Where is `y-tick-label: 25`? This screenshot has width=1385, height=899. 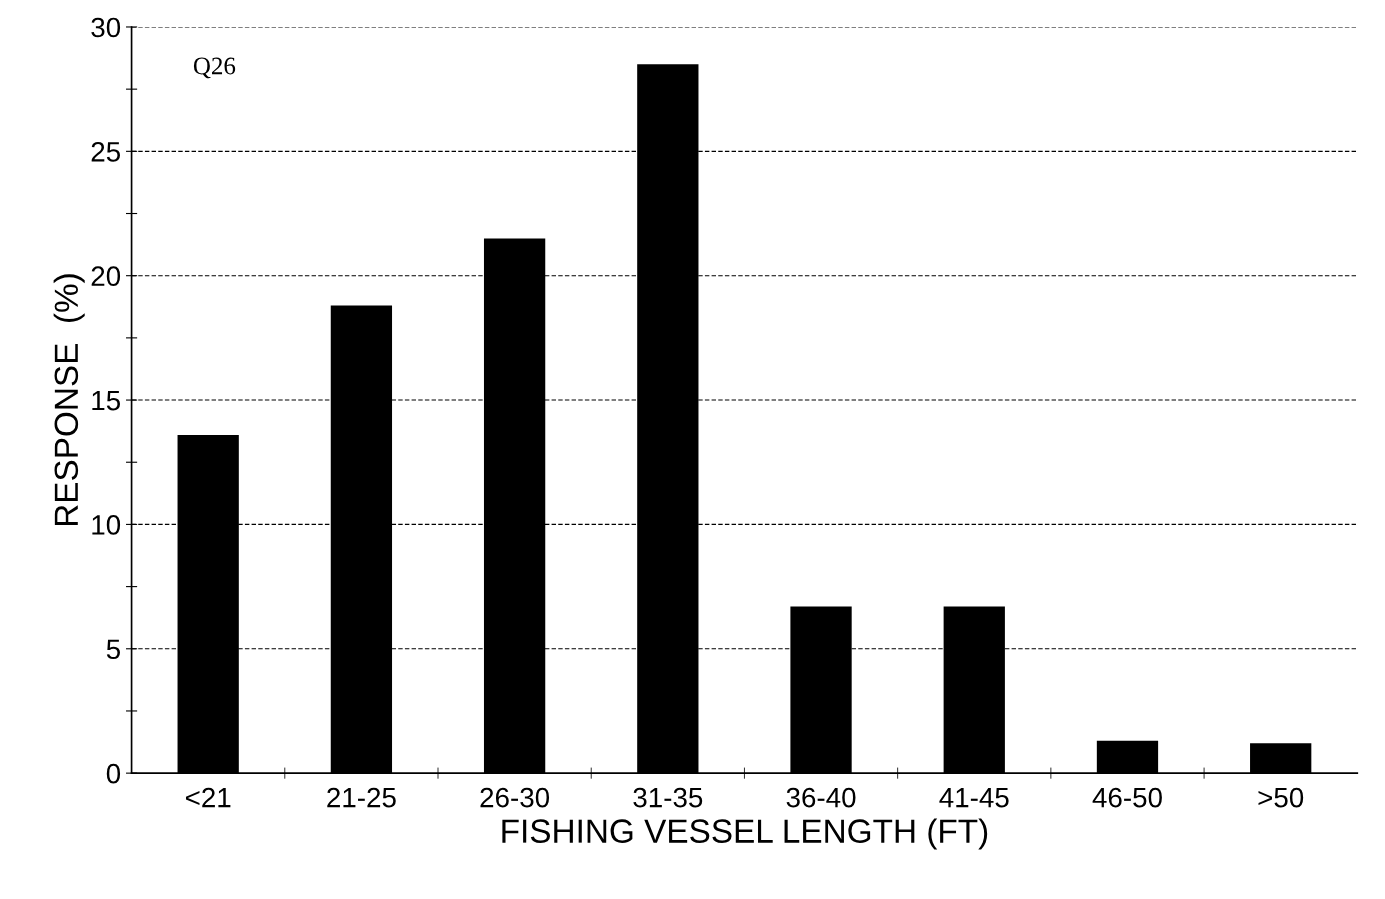 y-tick-label: 25 is located at coordinates (105, 152).